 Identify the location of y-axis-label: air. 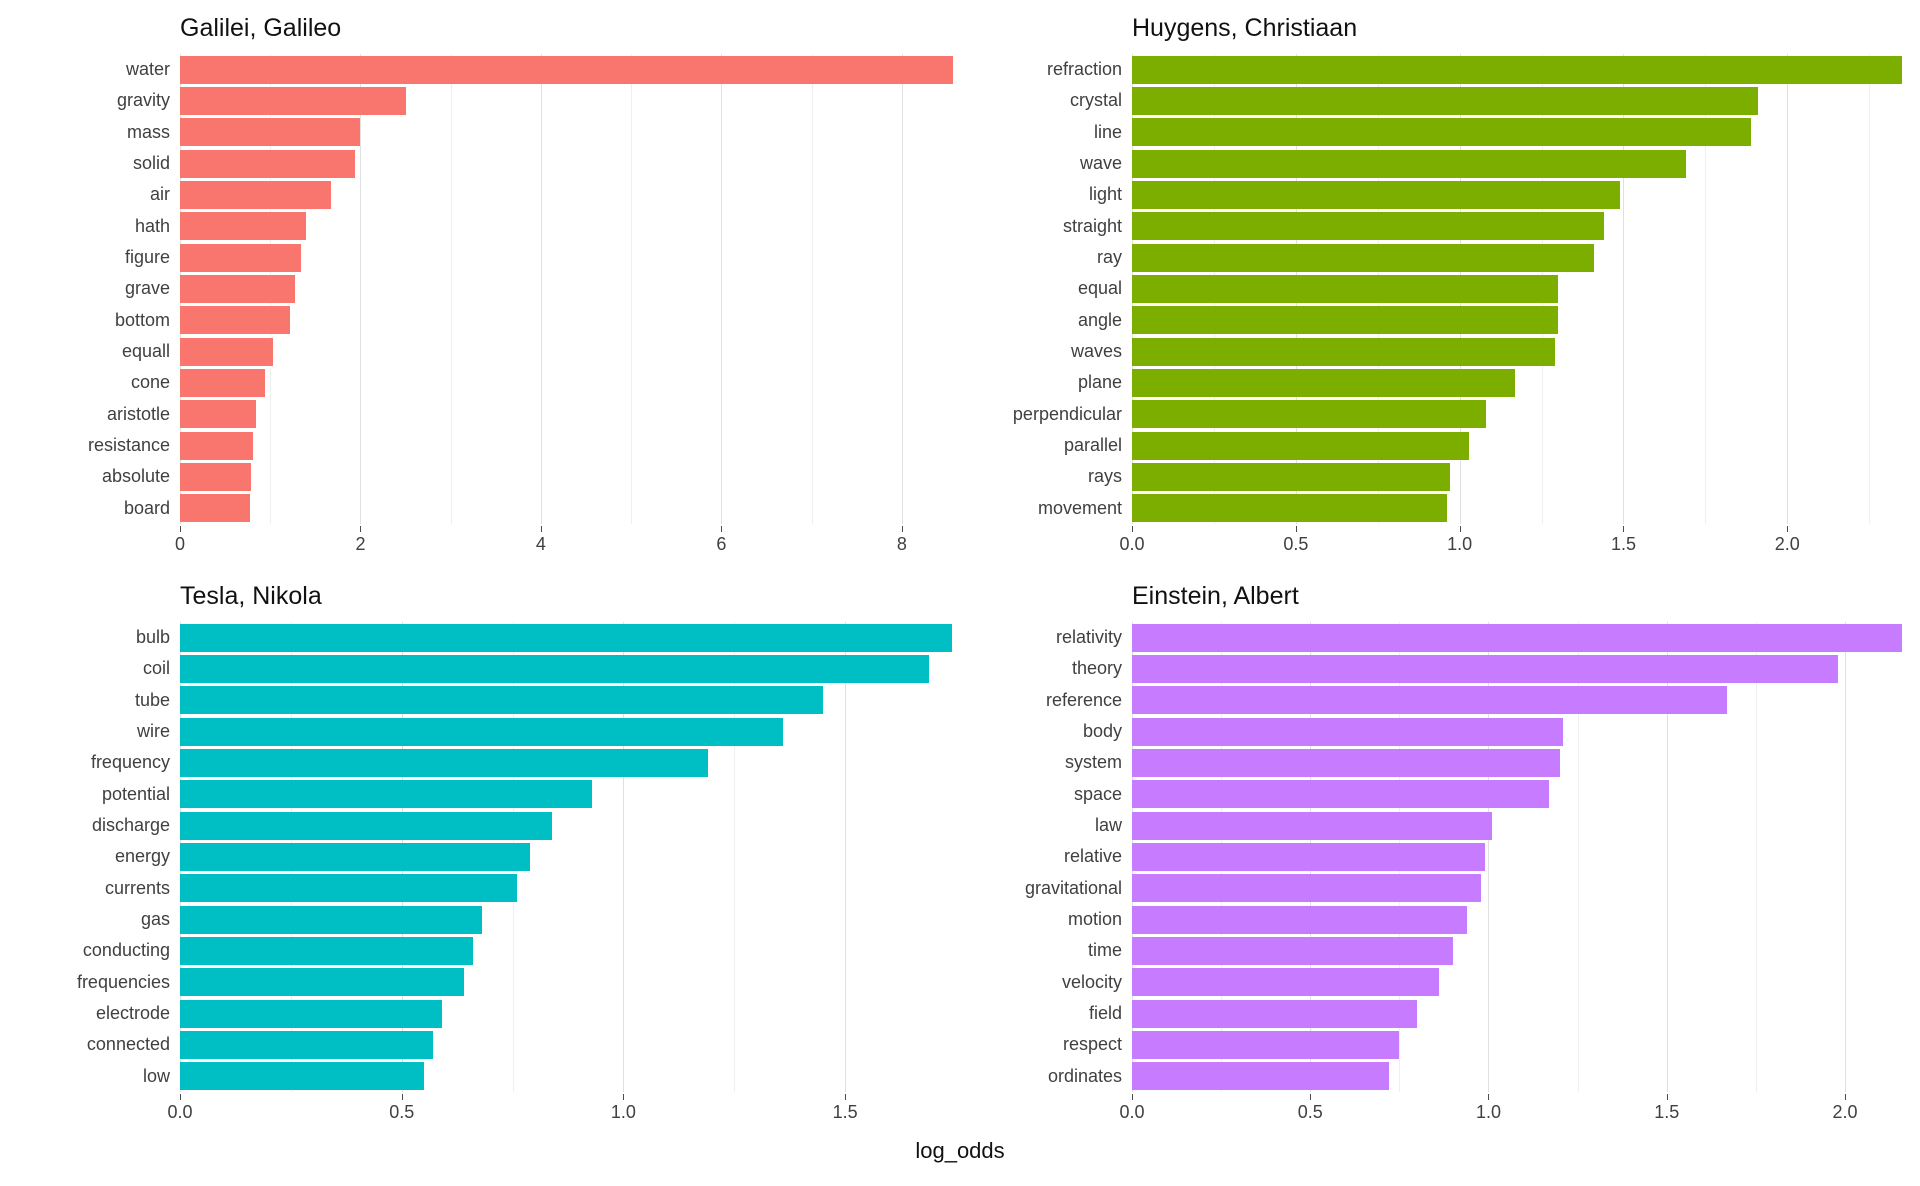
(159, 194).